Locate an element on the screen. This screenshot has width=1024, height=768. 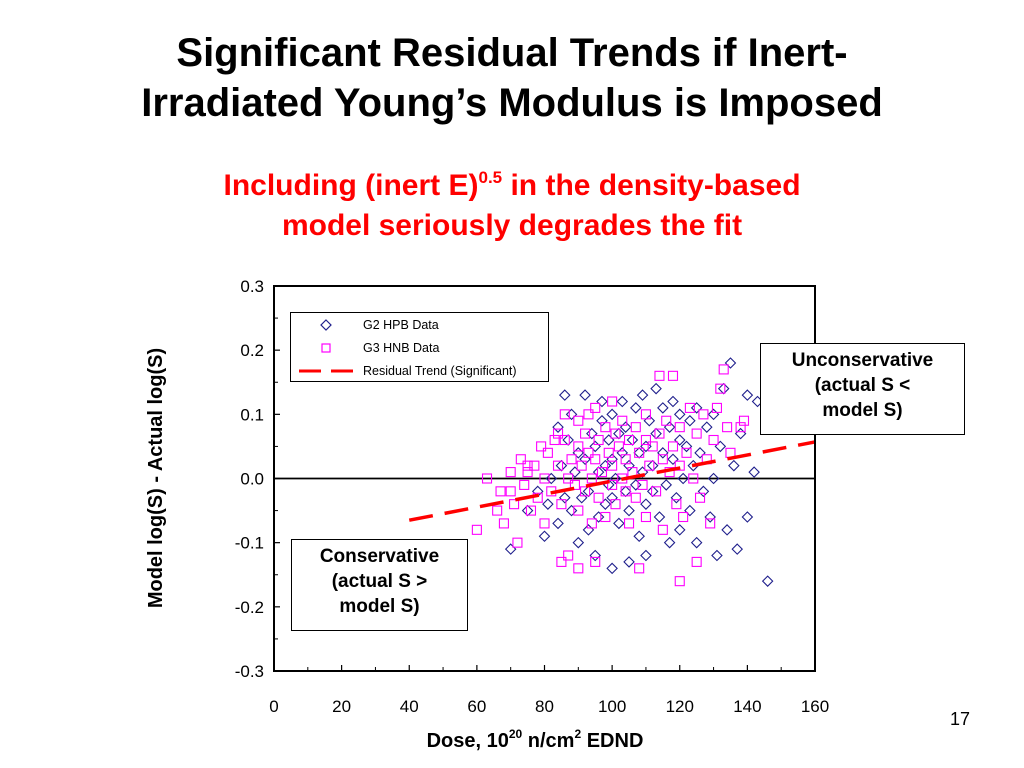
x-tick-label: 20 is located at coordinates (341, 706).